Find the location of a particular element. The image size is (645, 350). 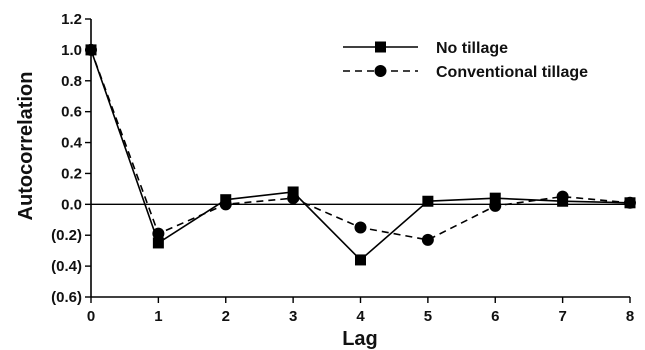

legend-label-2: Conventional tillage is located at coordinates (512, 72).